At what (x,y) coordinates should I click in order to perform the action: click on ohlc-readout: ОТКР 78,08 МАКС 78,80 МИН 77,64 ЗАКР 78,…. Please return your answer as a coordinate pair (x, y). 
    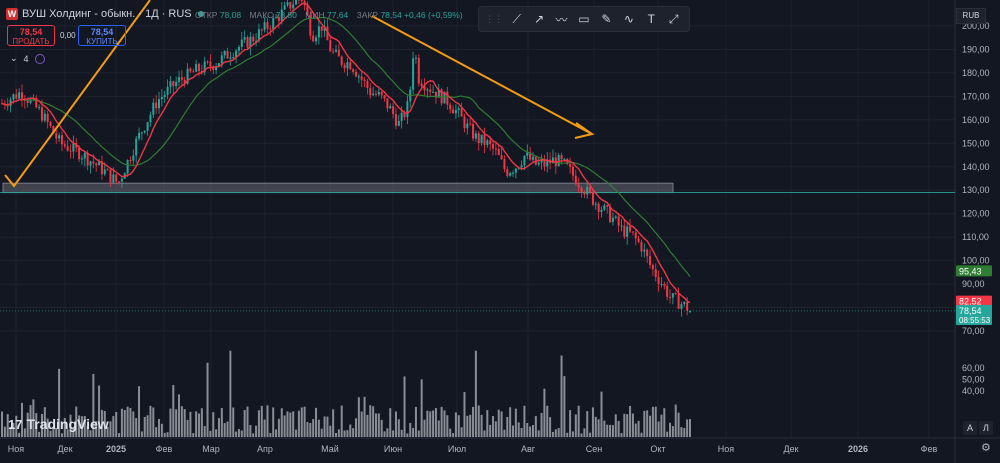
    Looking at the image, I should click on (329, 15).